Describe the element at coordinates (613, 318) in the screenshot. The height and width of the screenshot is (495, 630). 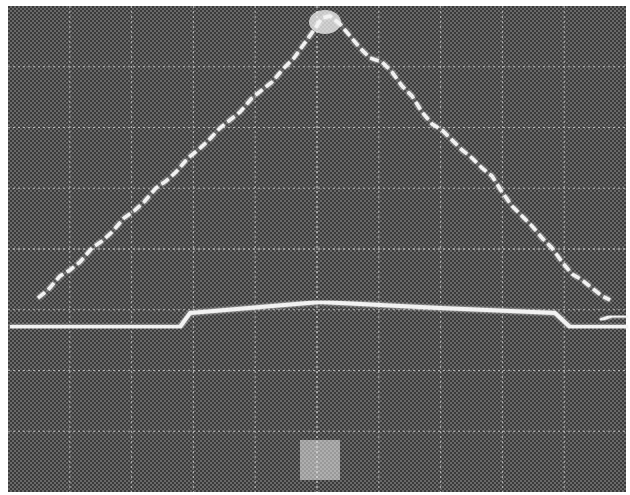
I see `edge-trace-segment` at that location.